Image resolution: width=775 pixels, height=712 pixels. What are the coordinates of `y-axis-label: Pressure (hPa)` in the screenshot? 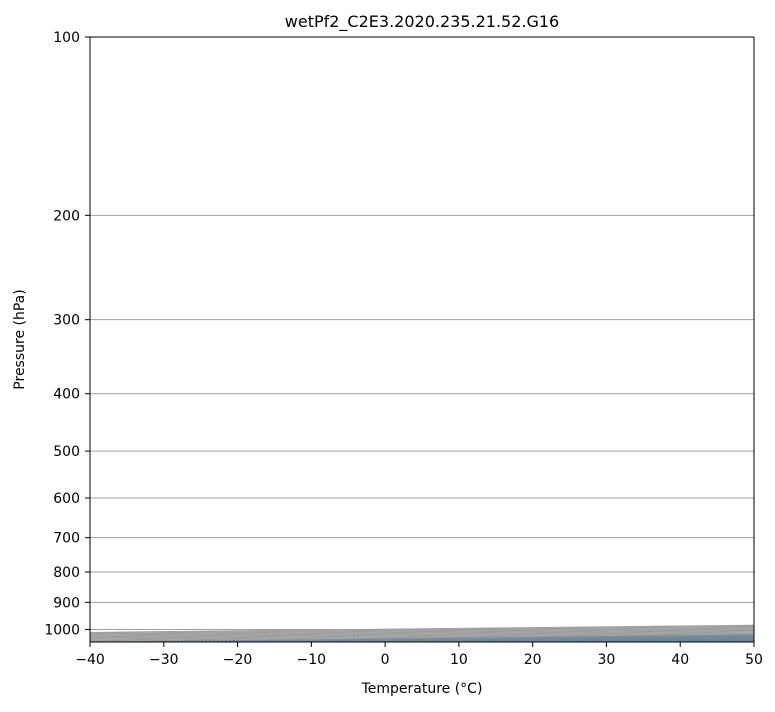 It's located at (20, 339).